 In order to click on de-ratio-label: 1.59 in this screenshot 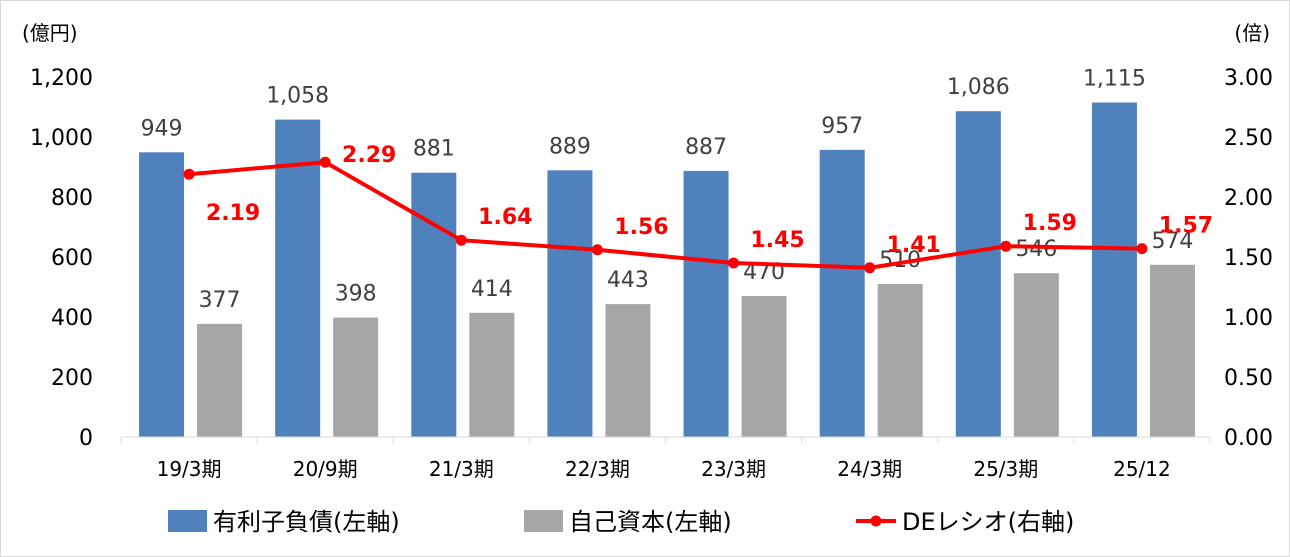, I will do `click(1050, 223)`.